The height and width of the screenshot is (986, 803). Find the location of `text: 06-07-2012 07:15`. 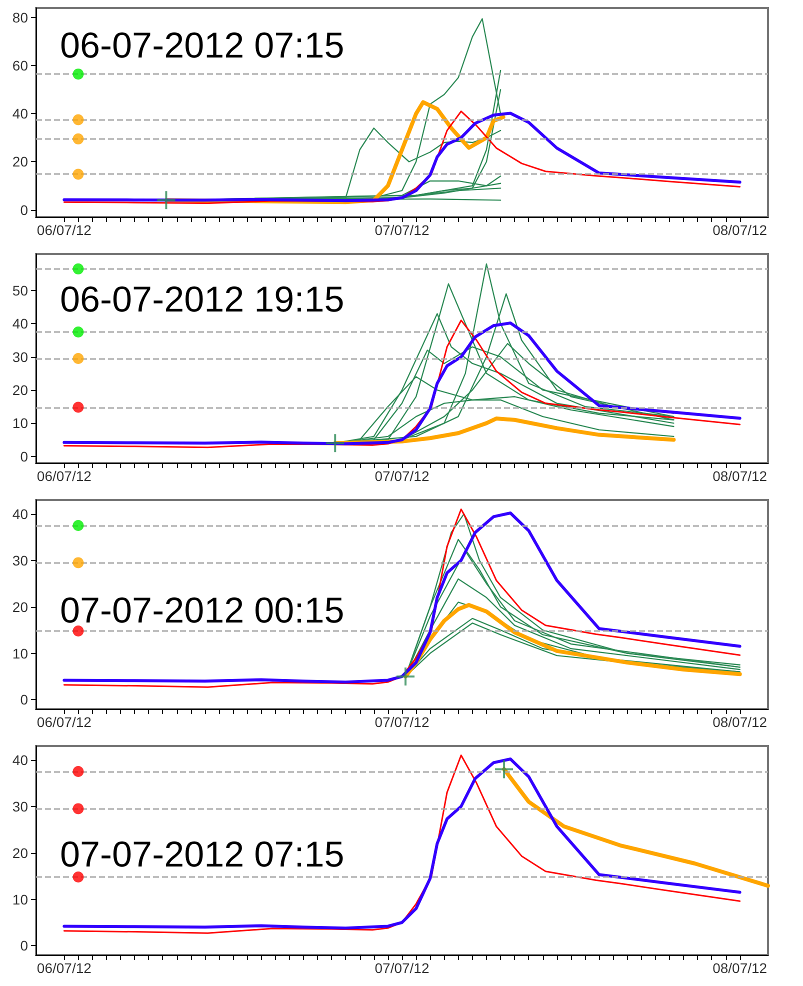

text: 06-07-2012 07:15 is located at coordinates (202, 45).